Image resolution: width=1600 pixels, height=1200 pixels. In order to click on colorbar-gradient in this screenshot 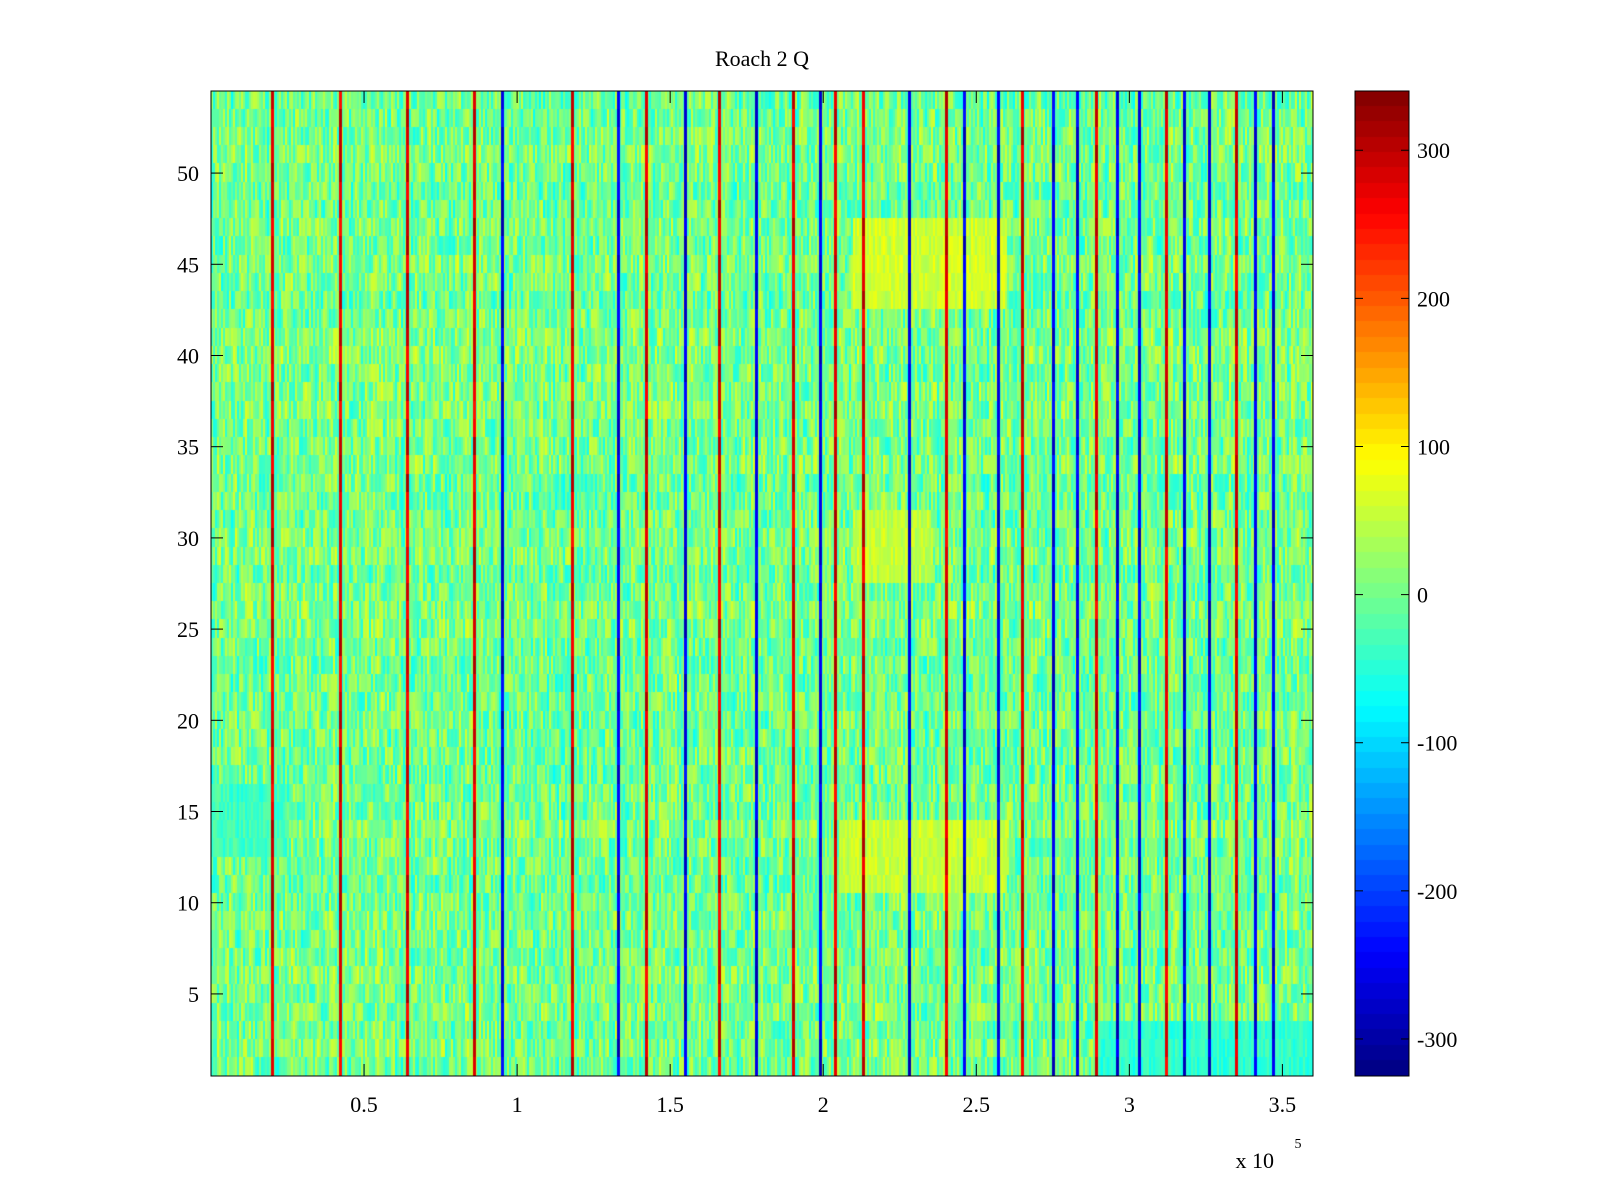, I will do `click(1382, 583)`.